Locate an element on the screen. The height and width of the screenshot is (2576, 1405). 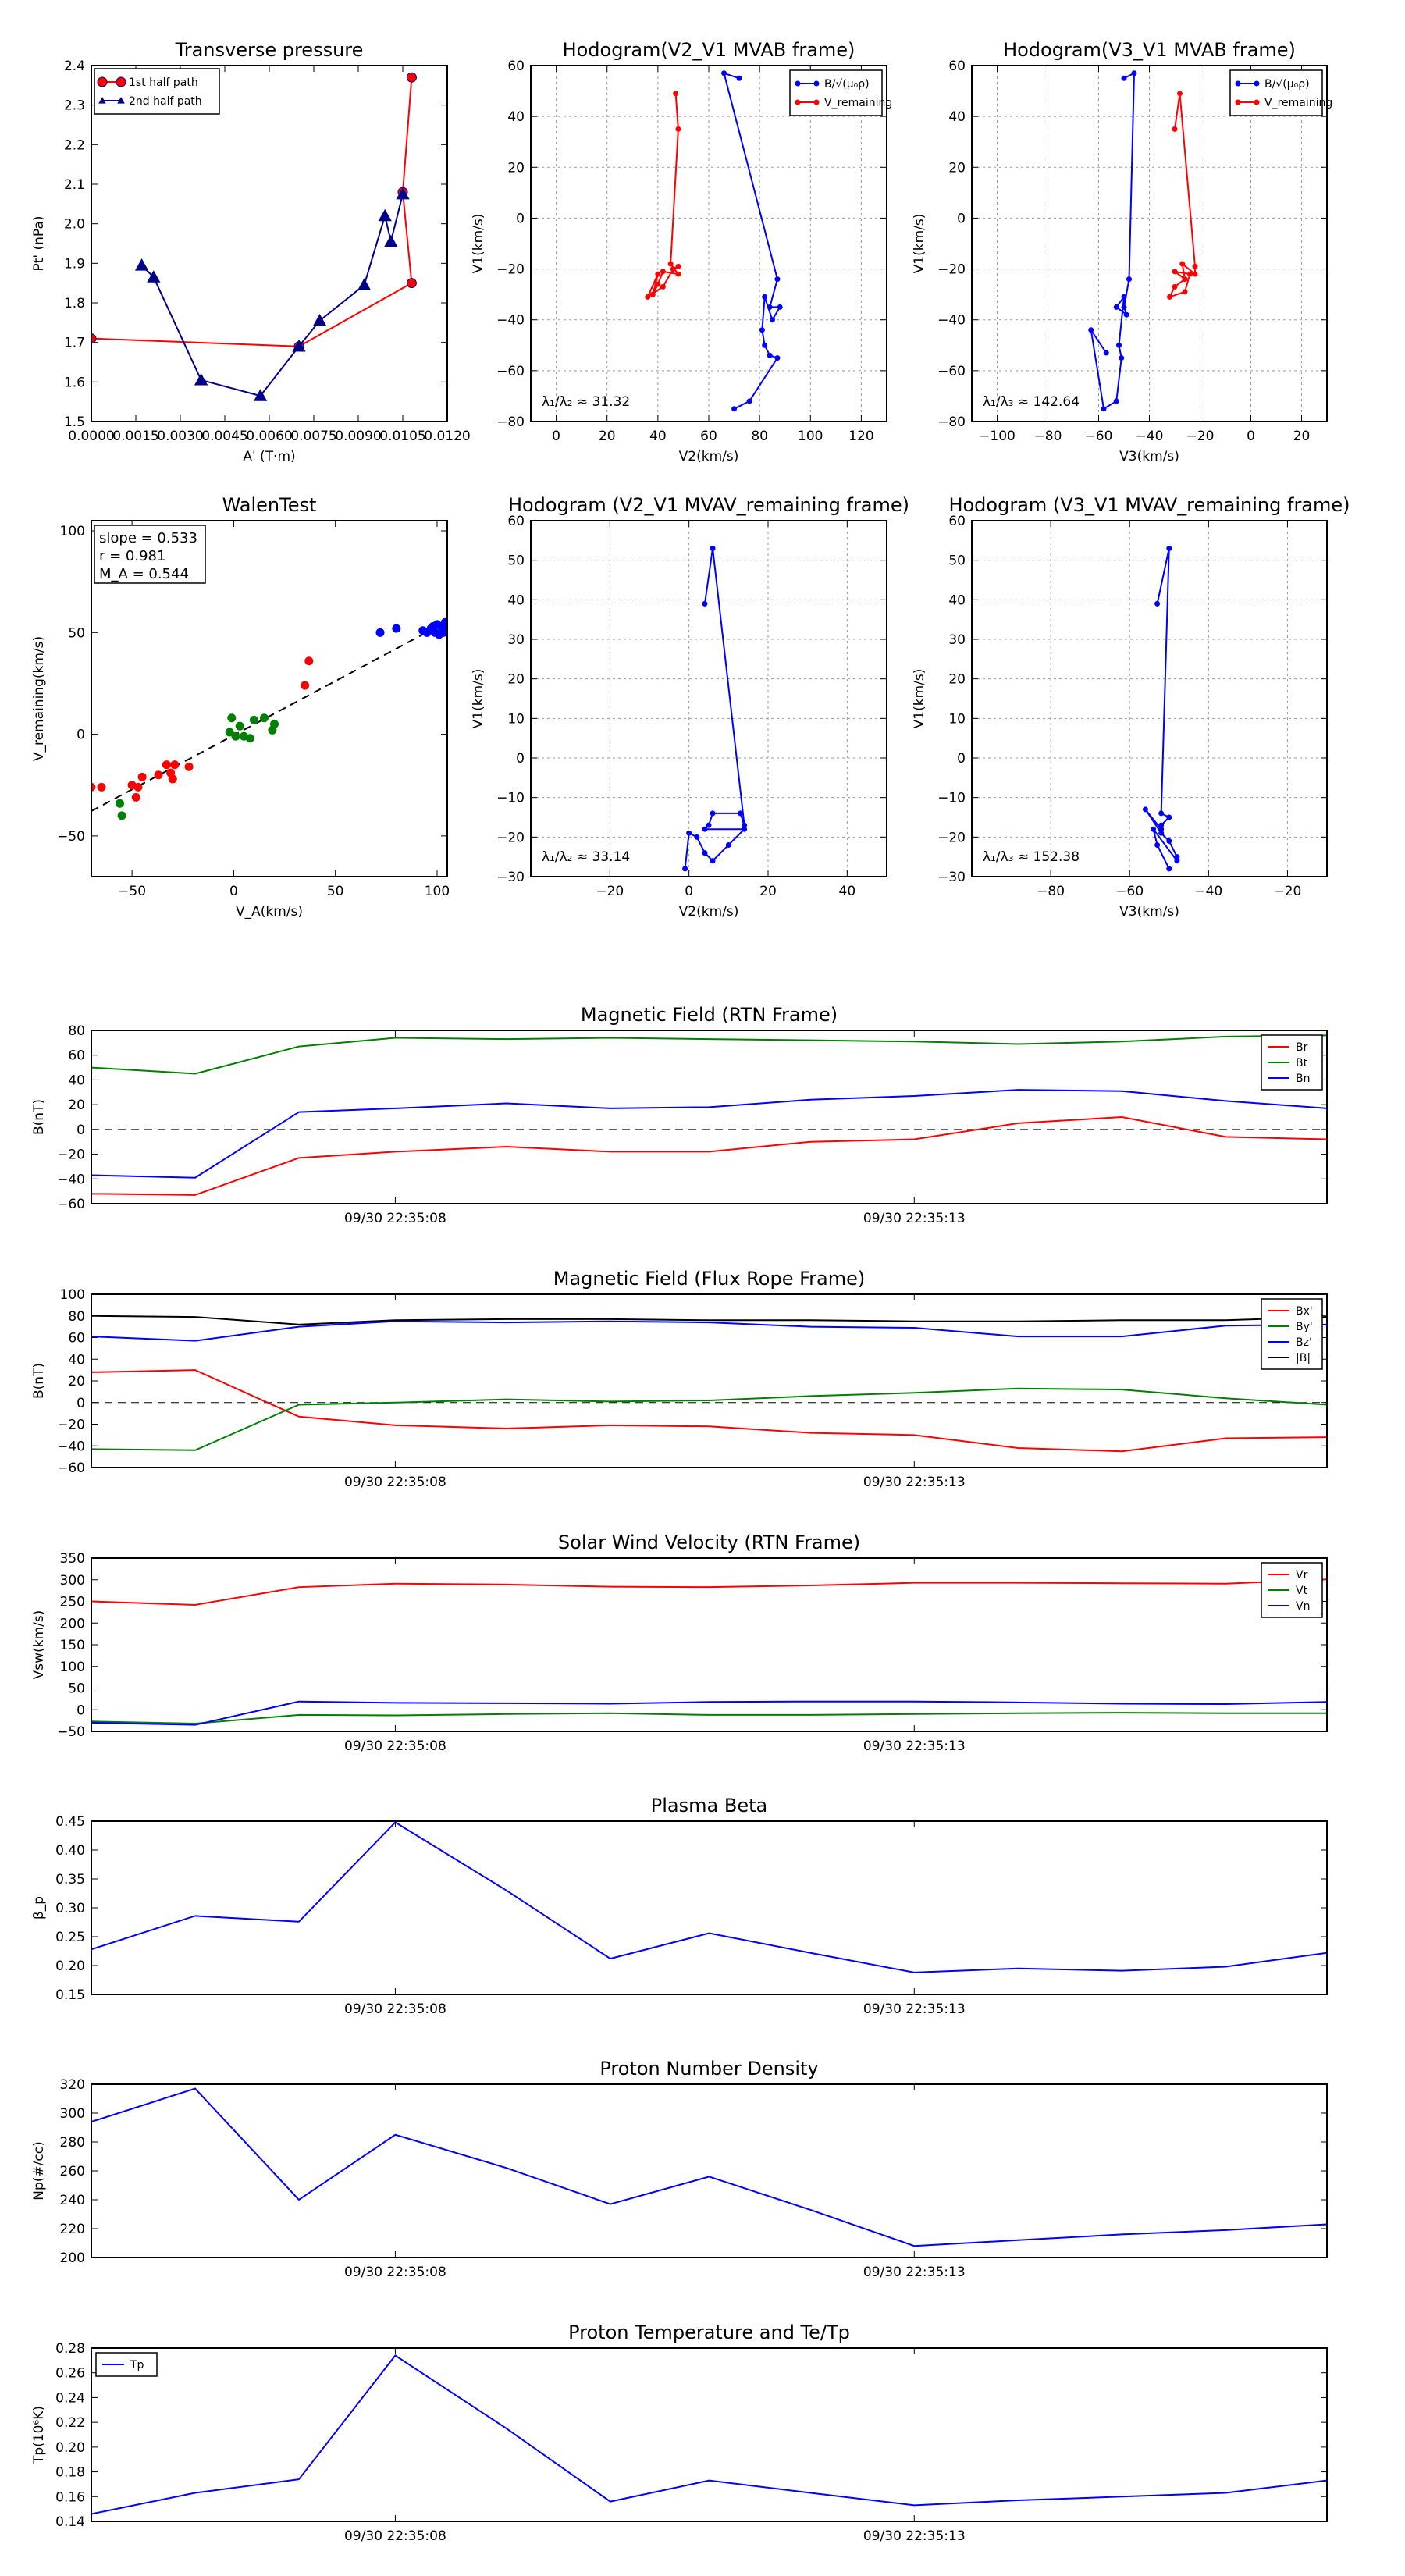
x-tick-label-hodo2-4: −20 is located at coordinates (1201, 436).